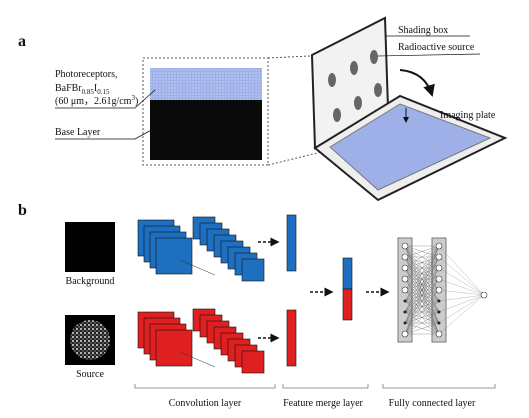  What do you see at coordinates (22, 210) in the screenshot?
I see `panel-label: b` at bounding box center [22, 210].